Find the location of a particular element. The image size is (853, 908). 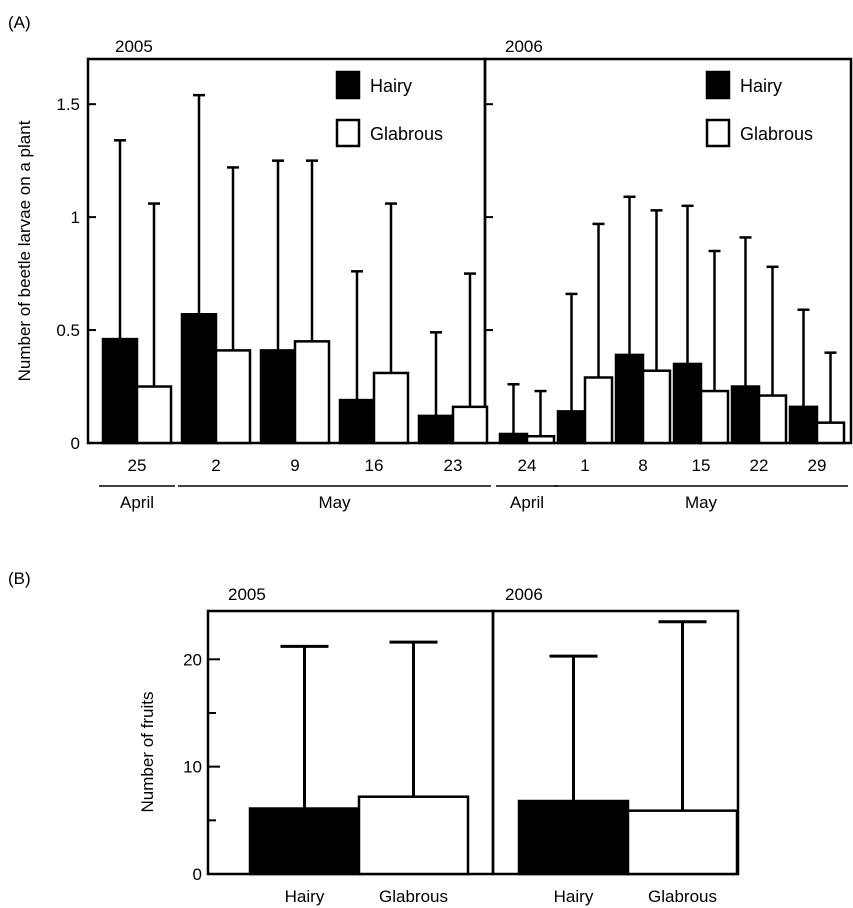

y-tick-label: 1 is located at coordinates (75, 217).